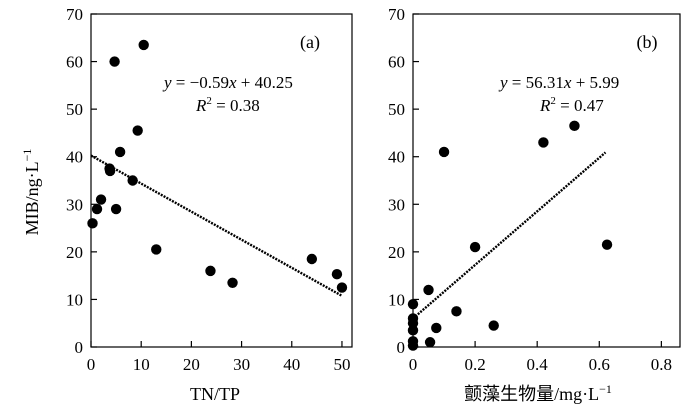 This screenshot has width=700, height=411. What do you see at coordinates (241, 364) in the screenshot?
I see `x-tick-label: 30` at bounding box center [241, 364].